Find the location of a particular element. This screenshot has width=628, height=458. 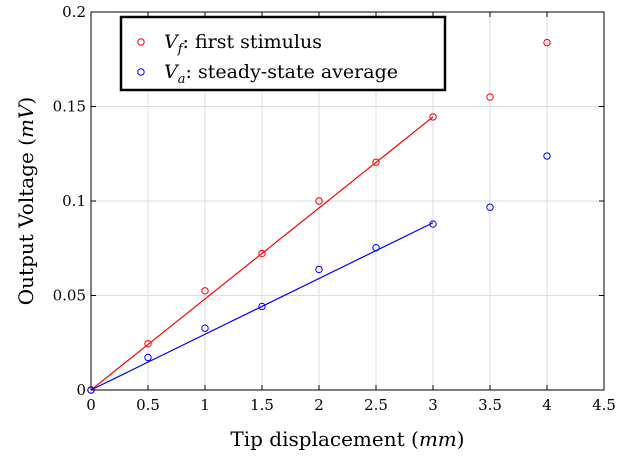

y-tick-label: 0.2 is located at coordinates (74, 12).